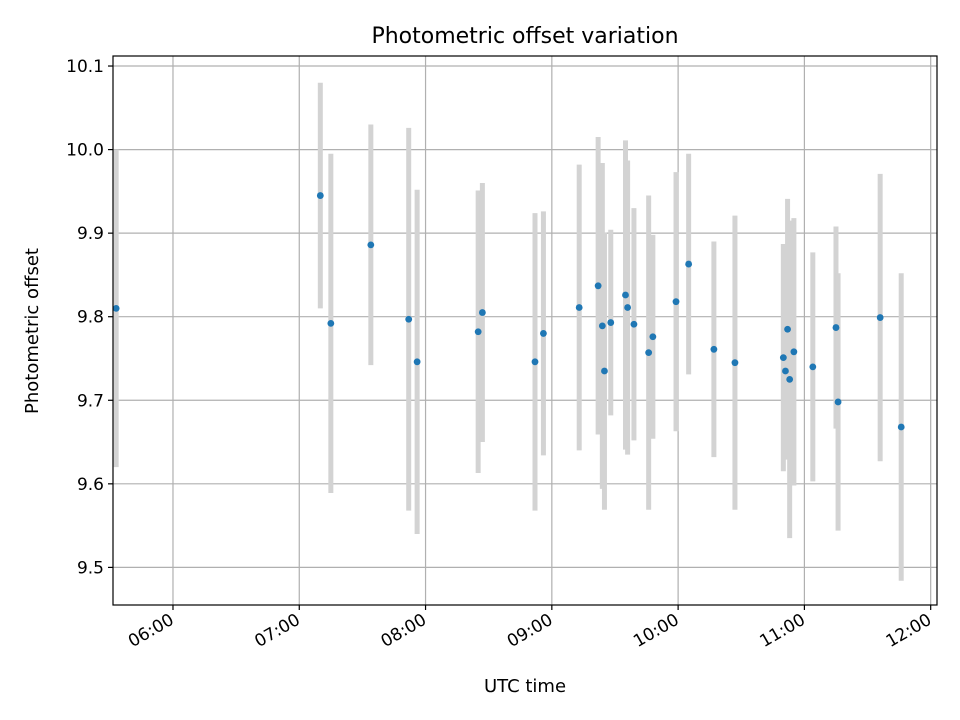  Describe the element at coordinates (404, 631) in the screenshot. I see `x-tick-label: 08:00` at that location.